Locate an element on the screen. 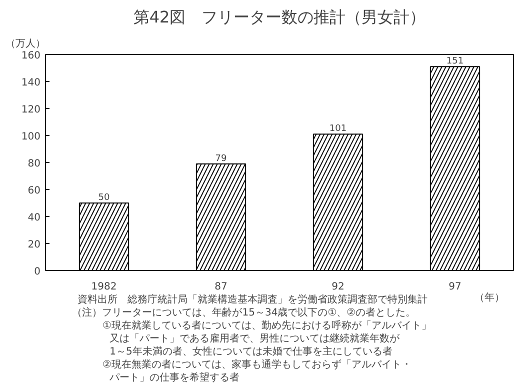  y-tick-label: 60 is located at coordinates (34, 191).